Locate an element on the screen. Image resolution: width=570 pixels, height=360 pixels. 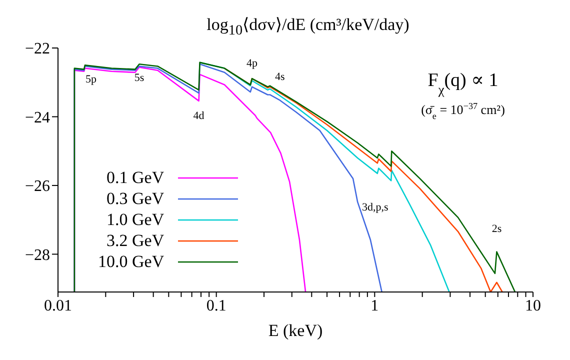
legend-label: 0.3 GeV is located at coordinates (135, 198).